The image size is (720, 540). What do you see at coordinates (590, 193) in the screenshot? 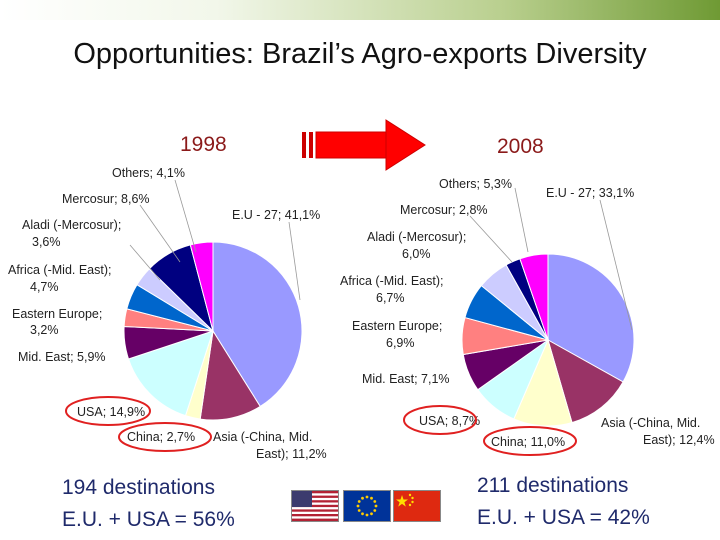
I see `pie-label-1-0-0: E.U - 27; 33,1%` at bounding box center [590, 193].